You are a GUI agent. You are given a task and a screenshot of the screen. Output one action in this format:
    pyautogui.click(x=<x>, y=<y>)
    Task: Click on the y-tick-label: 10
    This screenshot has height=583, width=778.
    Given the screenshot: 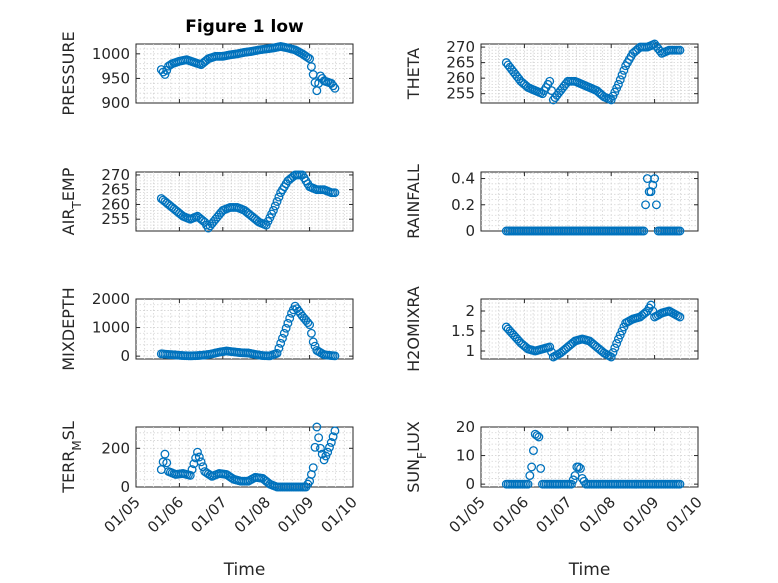 What is the action you would take?
    pyautogui.click(x=465, y=456)
    